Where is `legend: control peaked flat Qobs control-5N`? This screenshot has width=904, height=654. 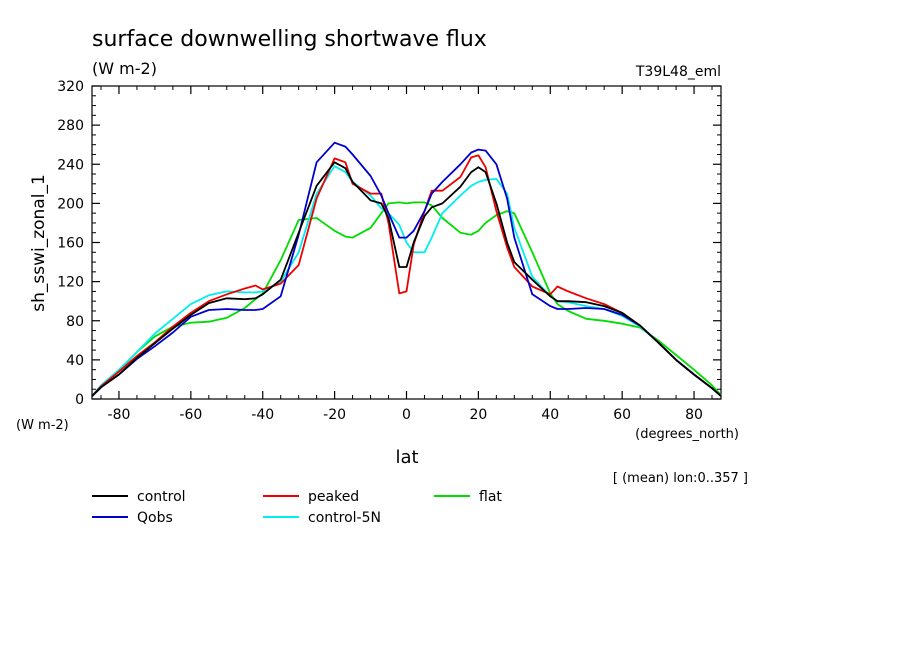
legend: control peaked flat Qobs control-5N is located at coordinates (297, 507).